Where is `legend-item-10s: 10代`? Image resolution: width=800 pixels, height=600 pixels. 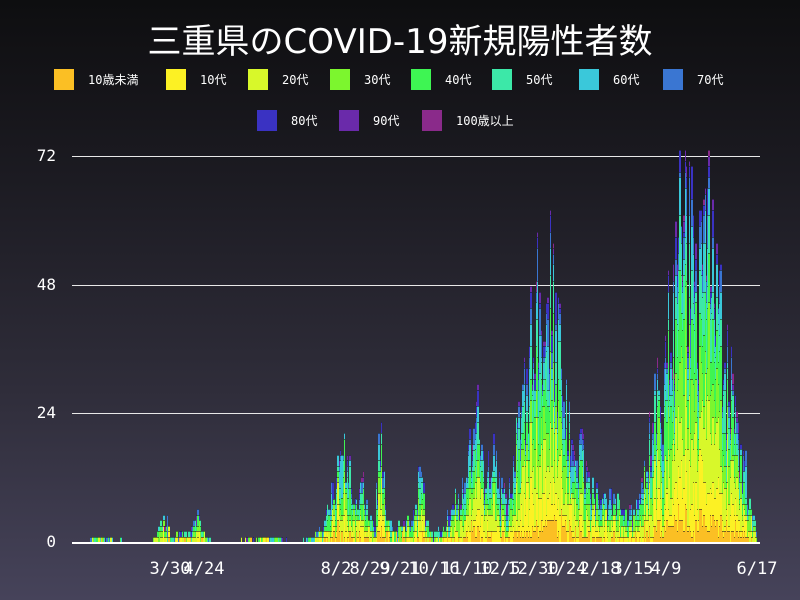
legend-item-10s: 10代 is located at coordinates (196, 79).